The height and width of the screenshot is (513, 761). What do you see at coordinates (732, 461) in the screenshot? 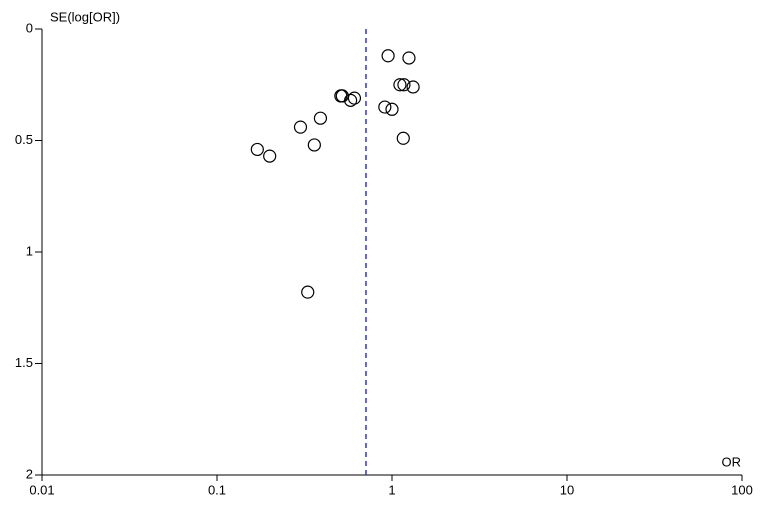
I see `x-axis-label: OR` at bounding box center [732, 461].